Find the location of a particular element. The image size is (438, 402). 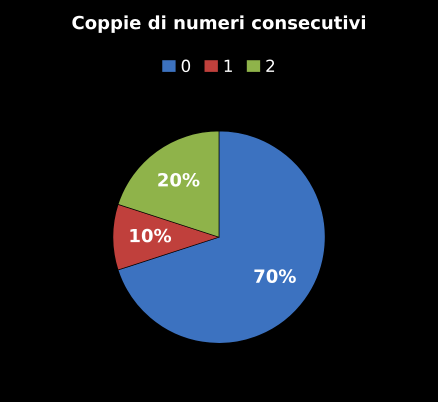

data-label: 10% is located at coordinates (151, 235).